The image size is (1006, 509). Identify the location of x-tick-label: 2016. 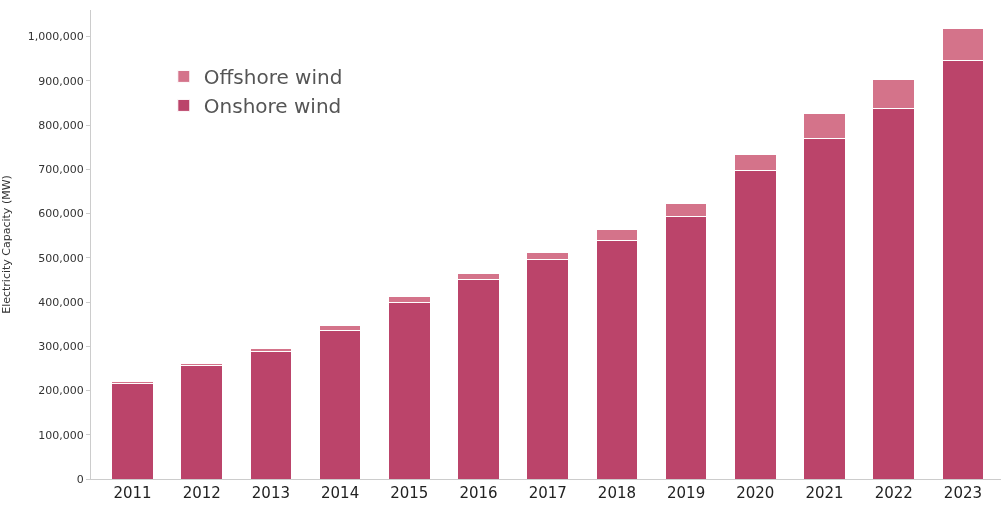
(478, 493).